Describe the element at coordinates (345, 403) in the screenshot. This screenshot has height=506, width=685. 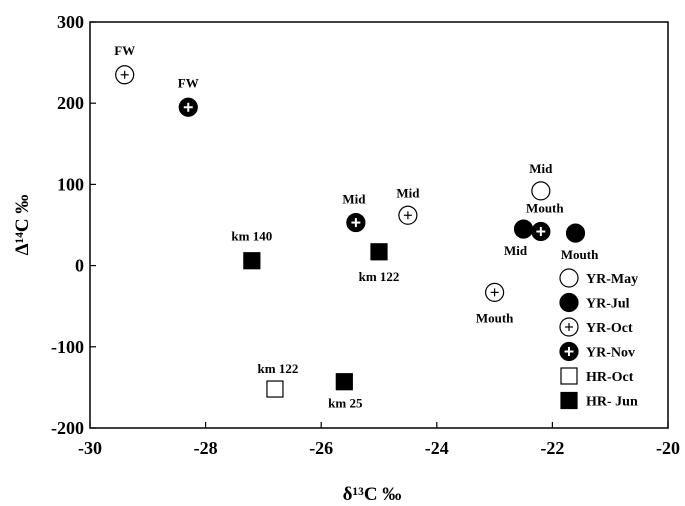
I see `point-label: km 25` at that location.